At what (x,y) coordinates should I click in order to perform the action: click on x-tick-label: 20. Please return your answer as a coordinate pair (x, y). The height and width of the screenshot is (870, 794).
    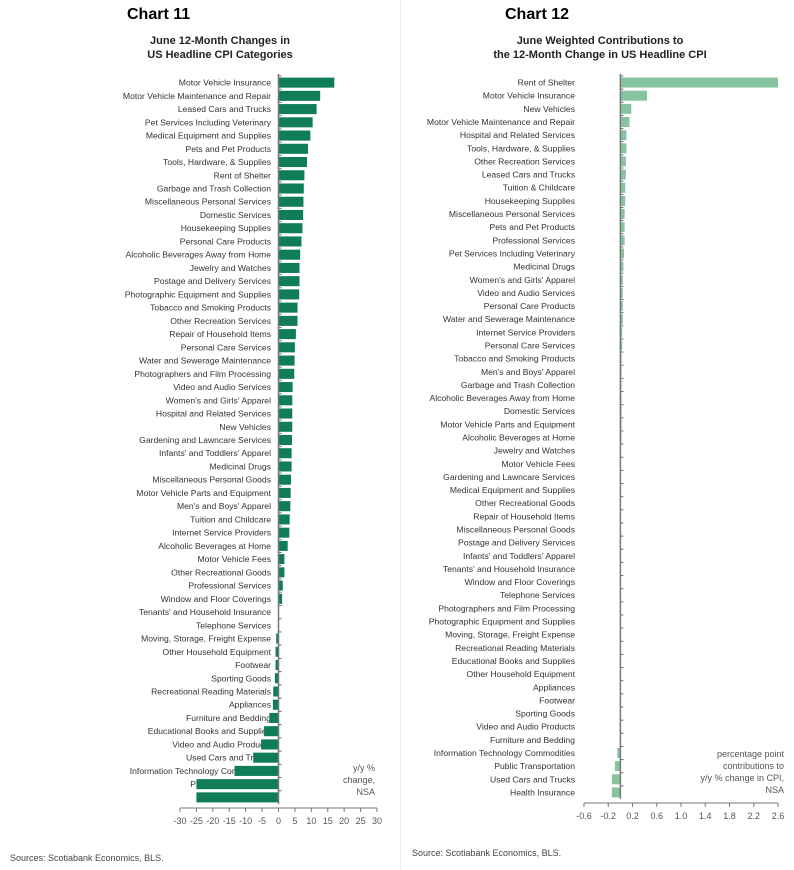
    Looking at the image, I should click on (344, 821).